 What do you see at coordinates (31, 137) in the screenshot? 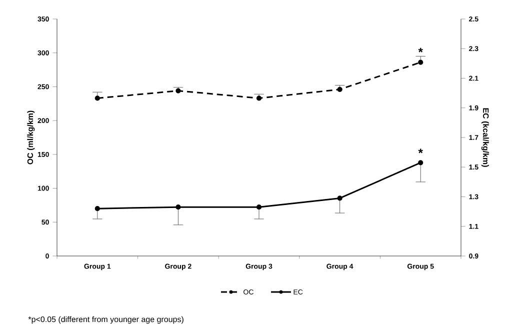
I see `y-axis-title: OC (ml/kg/km)` at bounding box center [31, 137].